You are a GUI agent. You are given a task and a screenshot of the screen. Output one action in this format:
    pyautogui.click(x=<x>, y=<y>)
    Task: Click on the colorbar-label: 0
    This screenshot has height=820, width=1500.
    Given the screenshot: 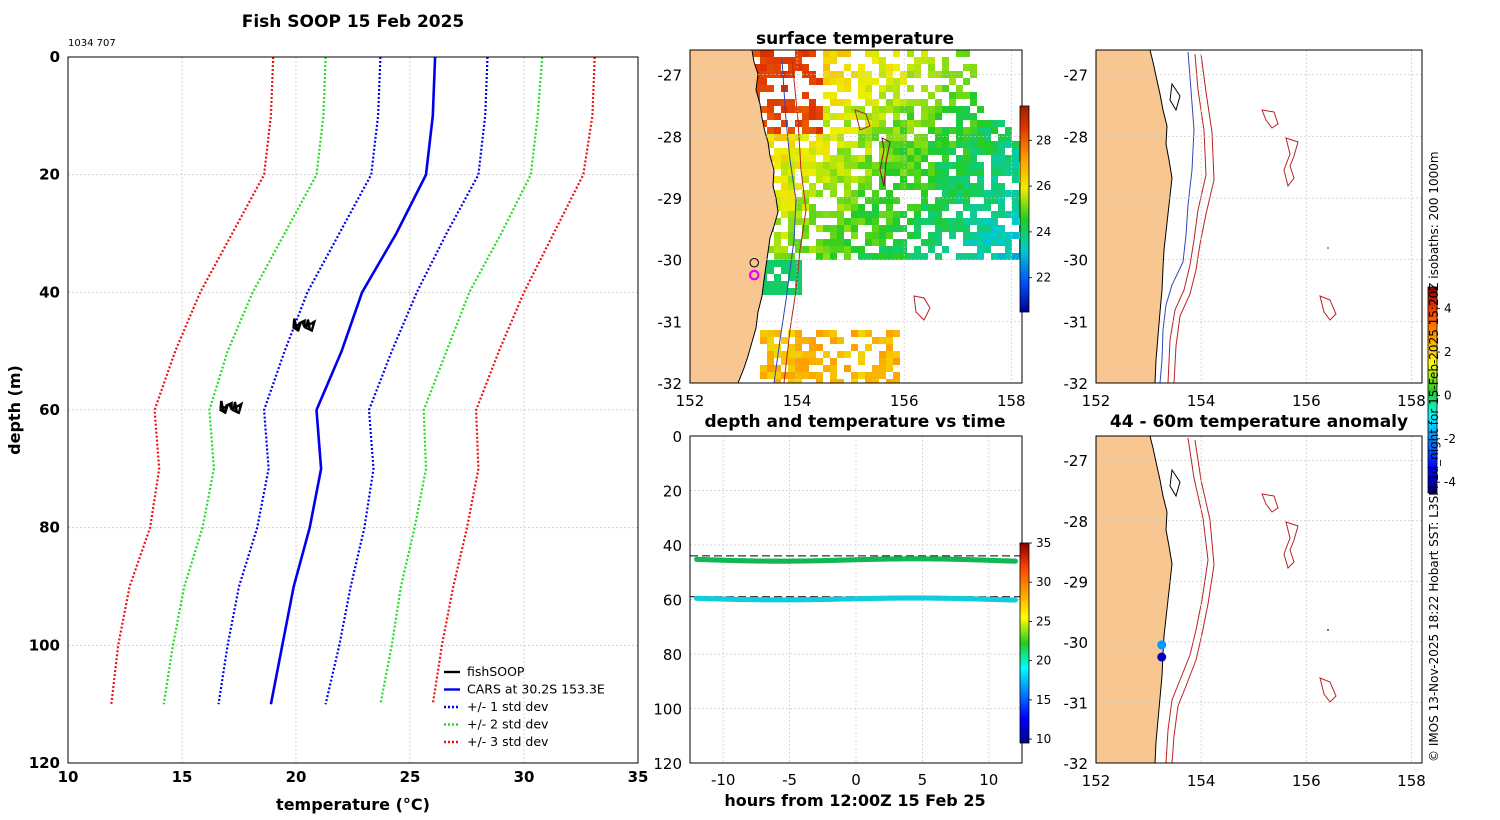 What is the action you would take?
    pyautogui.click(x=1448, y=395)
    